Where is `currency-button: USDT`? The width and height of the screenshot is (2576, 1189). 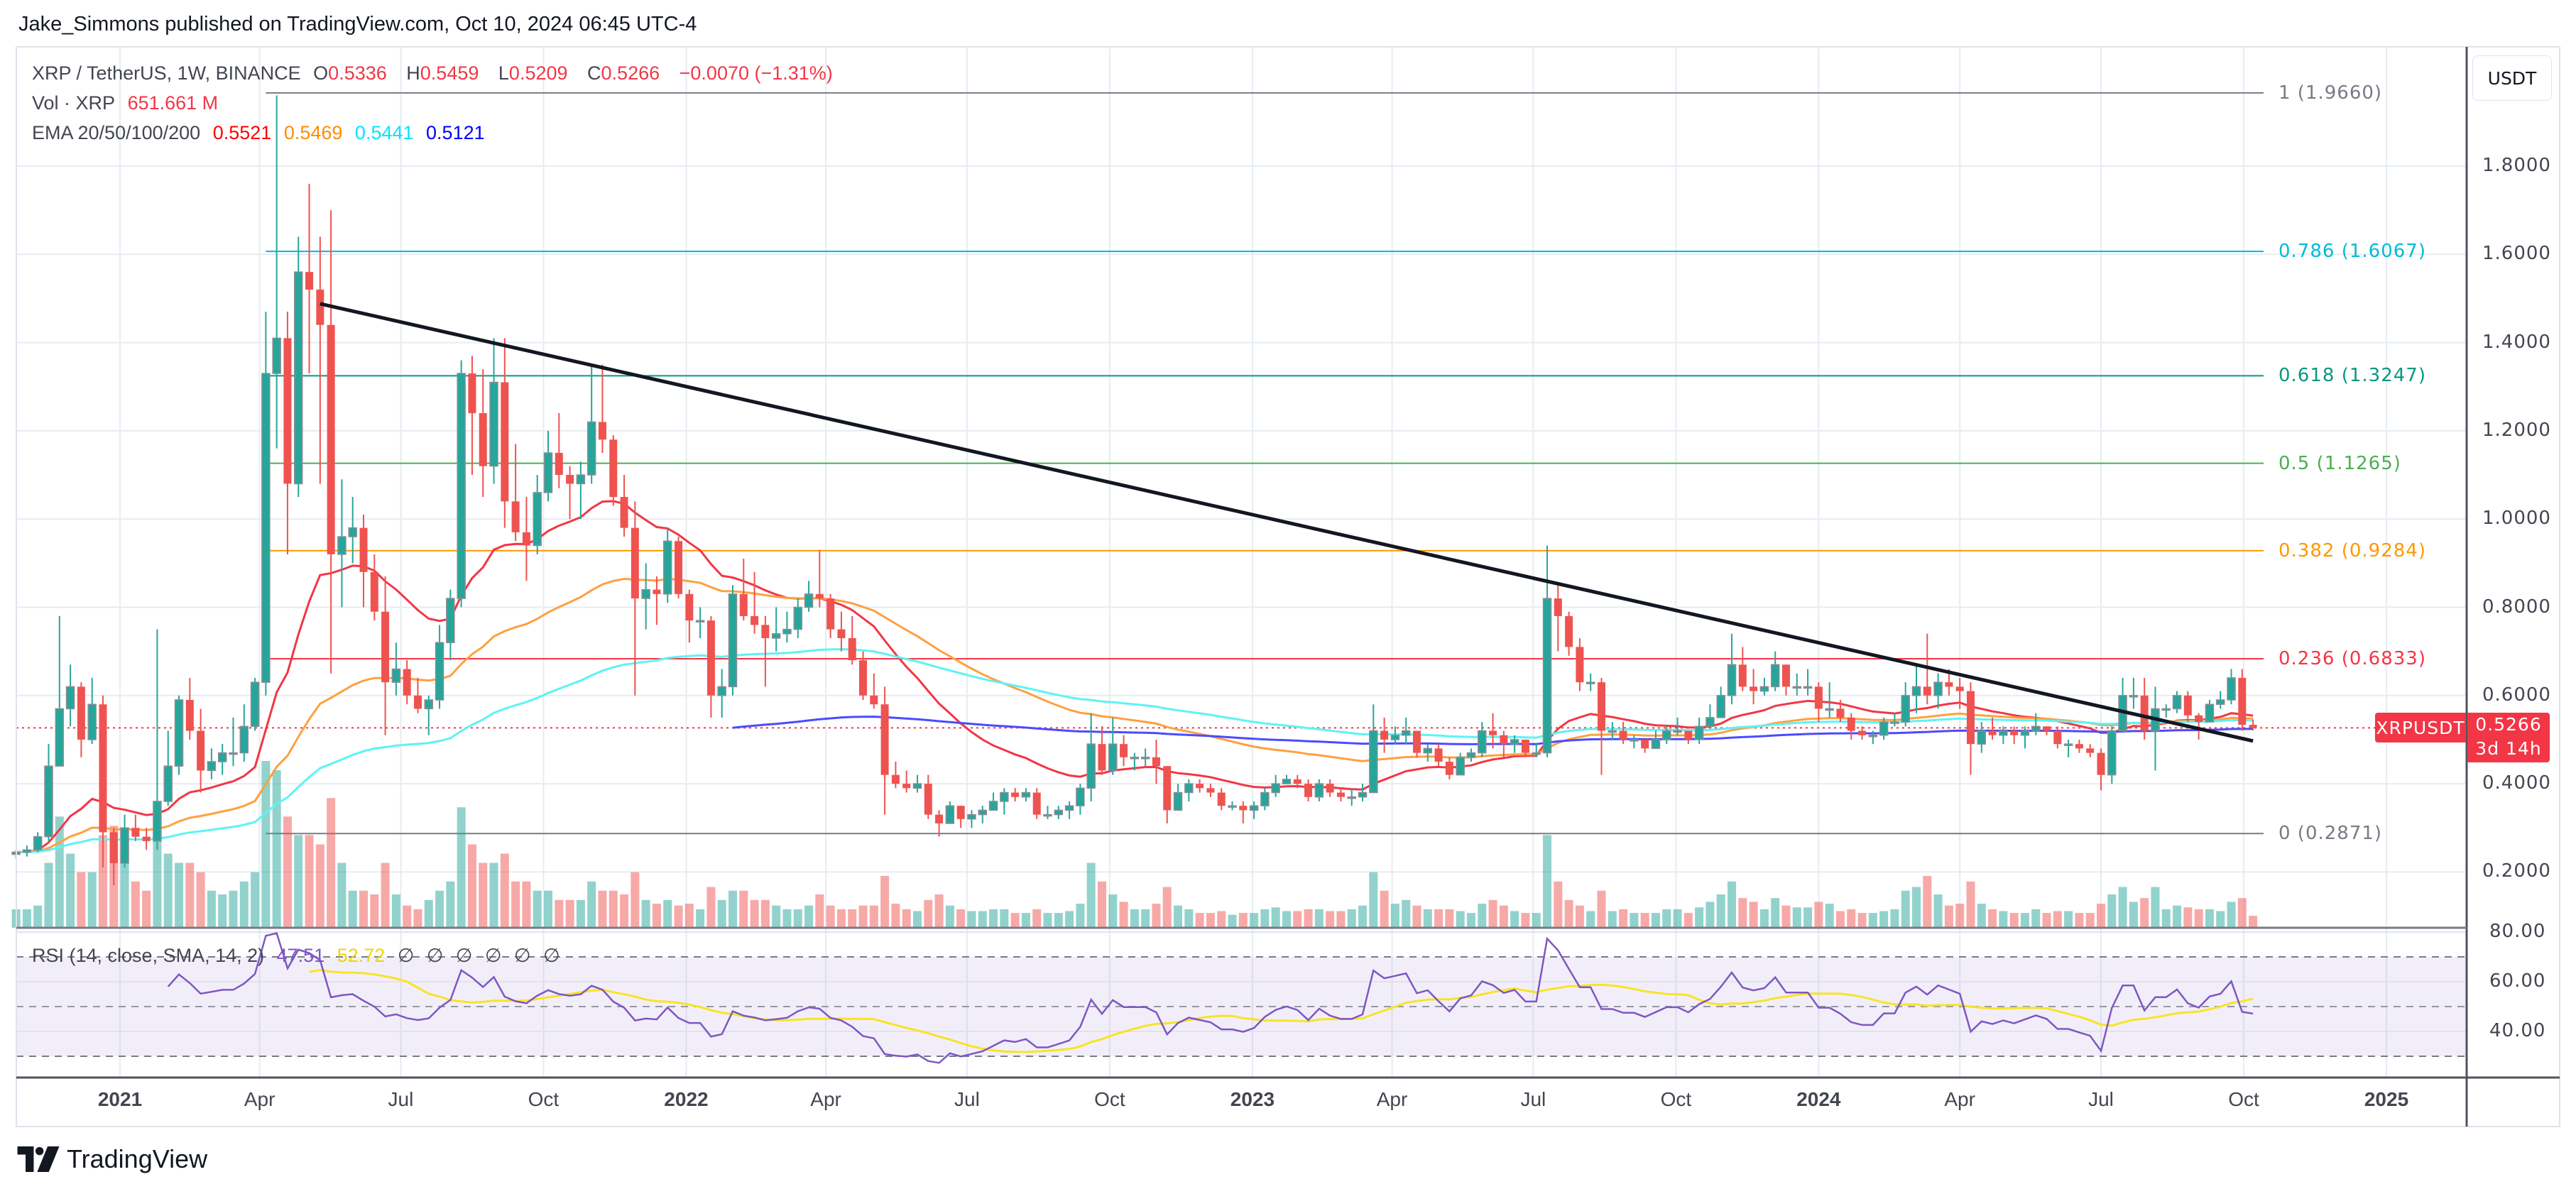 currency-button: USDT is located at coordinates (2512, 78).